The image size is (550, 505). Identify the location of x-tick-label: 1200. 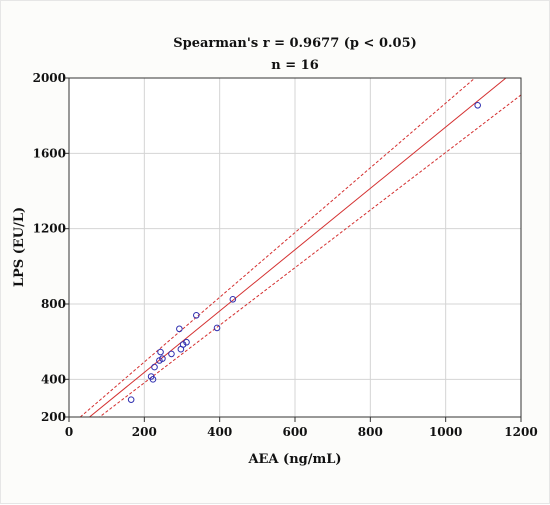
(520, 432).